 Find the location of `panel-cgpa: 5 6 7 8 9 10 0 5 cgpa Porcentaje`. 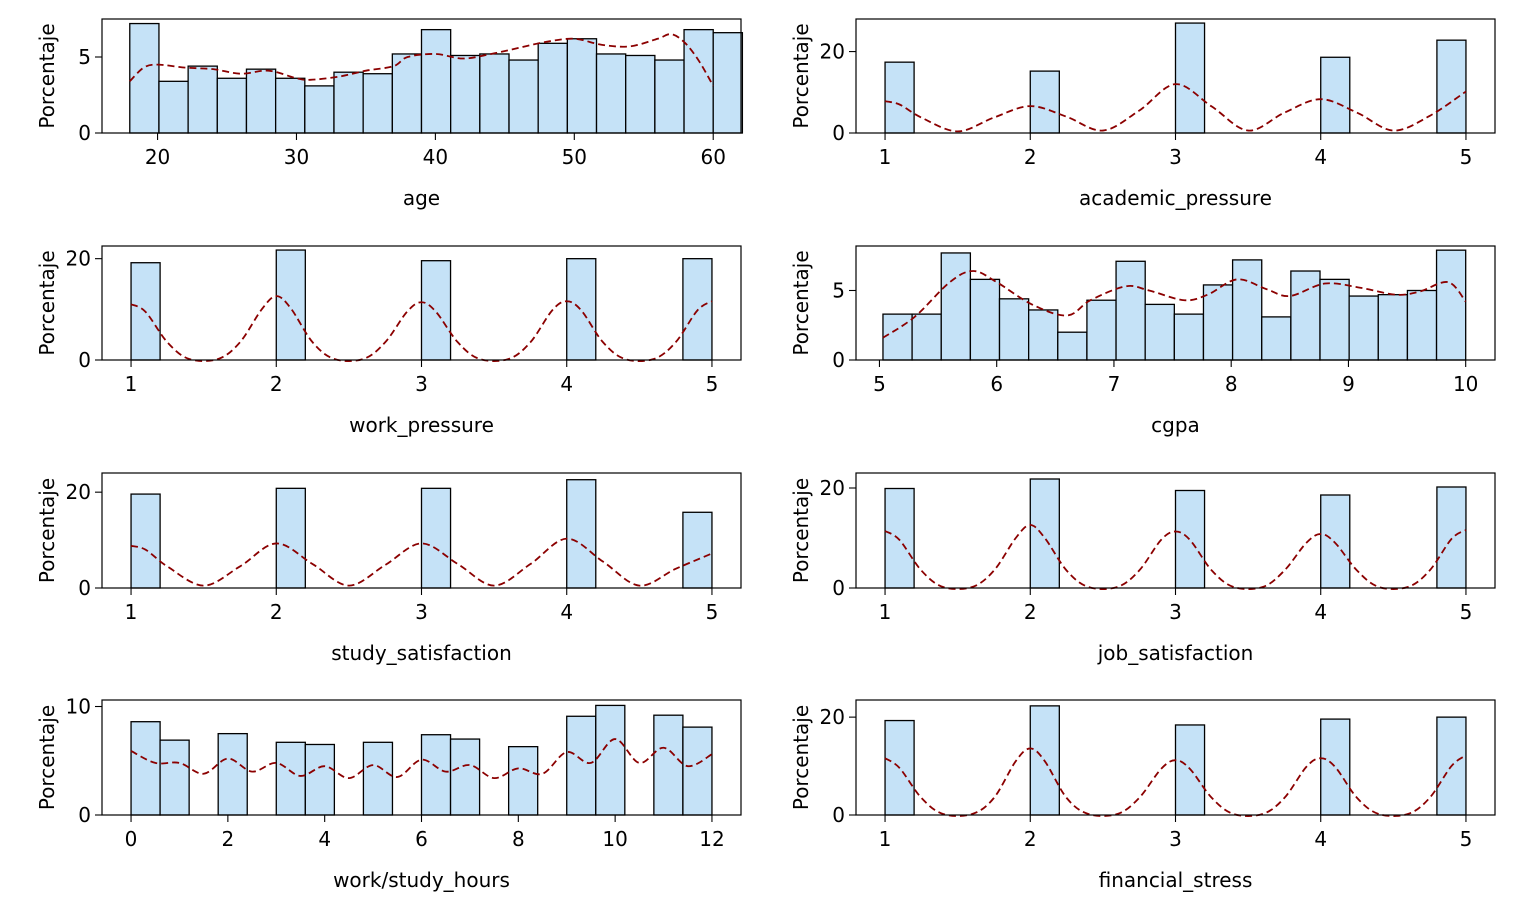

panel-cgpa: 5 6 7 8 9 10 0 5 cgpa Porcentaje is located at coordinates (1142, 341).